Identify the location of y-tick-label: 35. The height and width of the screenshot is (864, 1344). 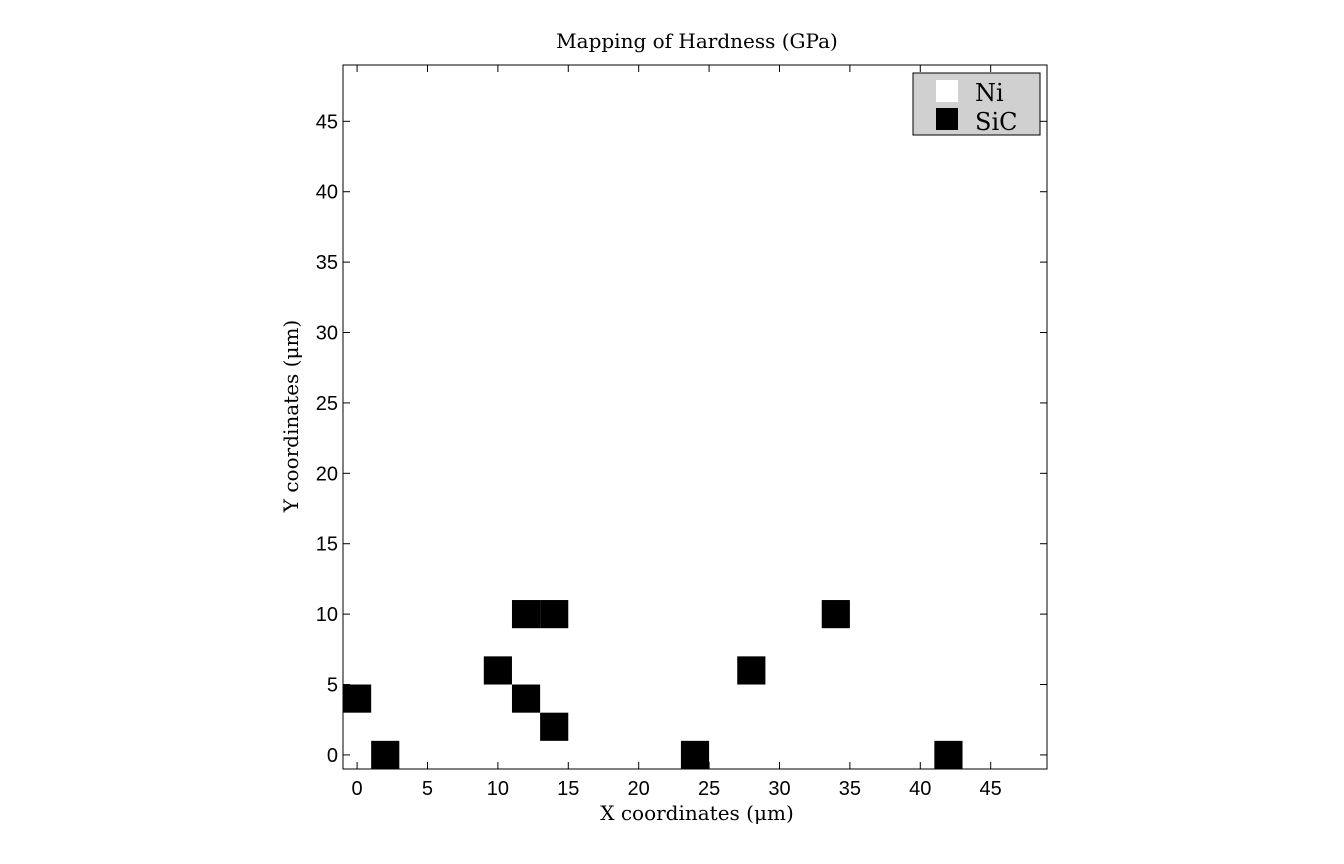
(327, 263).